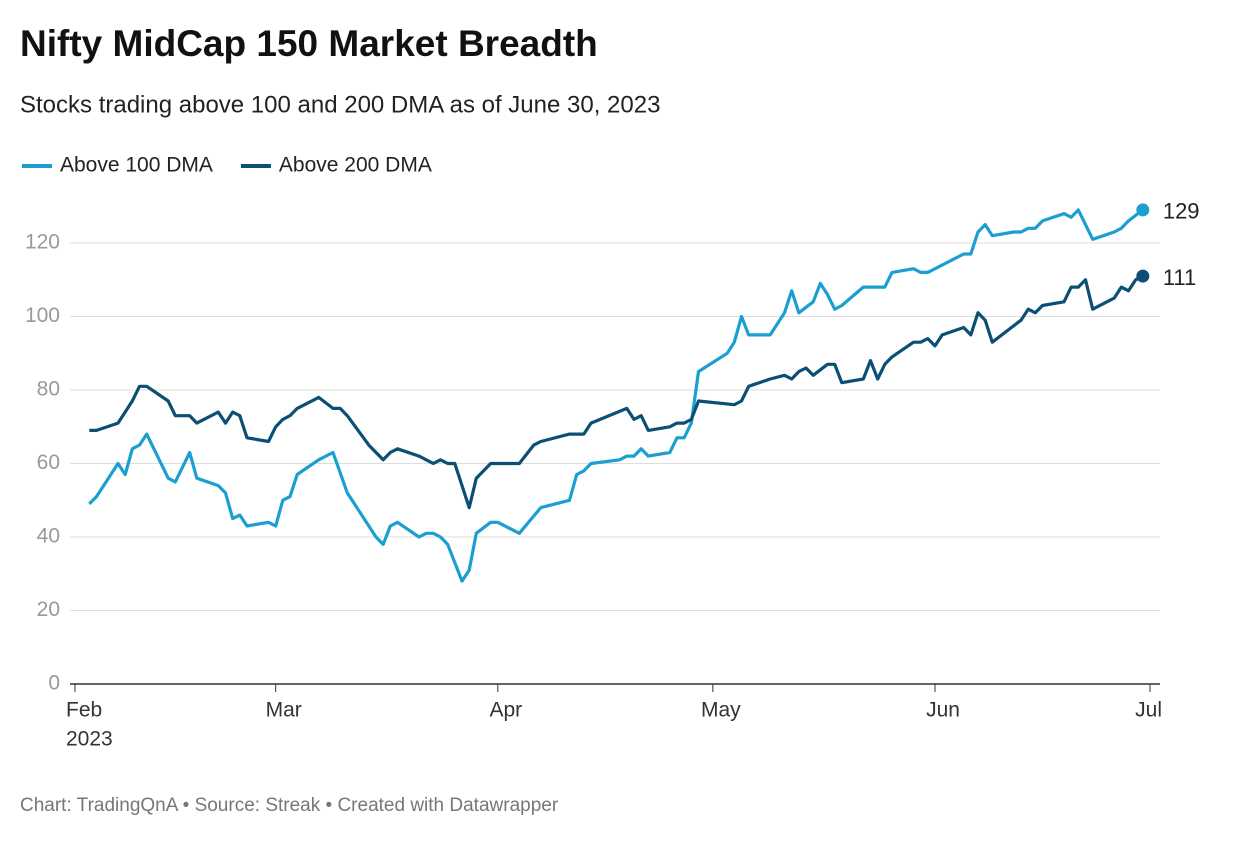 Image resolution: width=1240 pixels, height=845 pixels. What do you see at coordinates (1148, 710) in the screenshot?
I see `x-tick-label: Jul` at bounding box center [1148, 710].